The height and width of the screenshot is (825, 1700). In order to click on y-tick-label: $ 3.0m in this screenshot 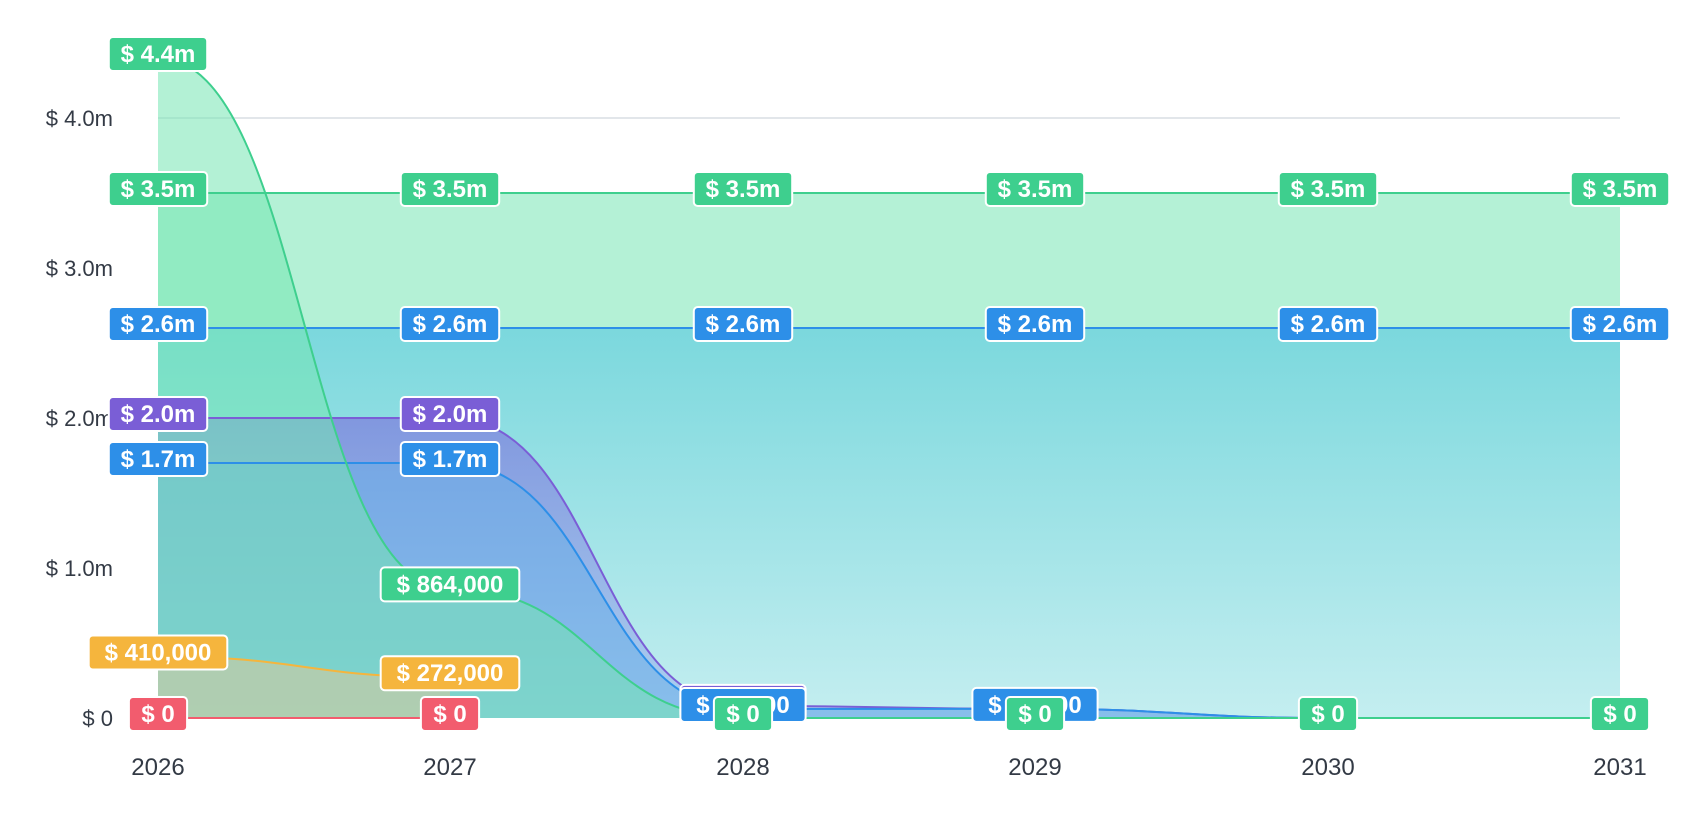, I will do `click(79, 268)`.